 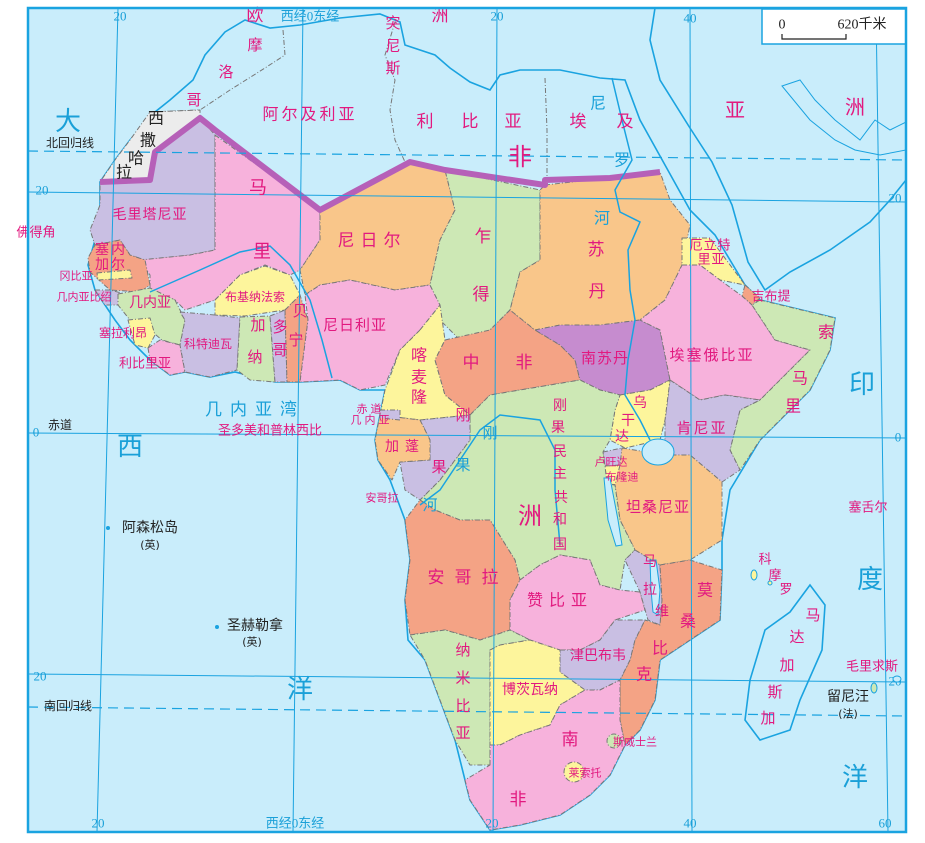 I want to click on country-lesotho, so click(x=574, y=772).